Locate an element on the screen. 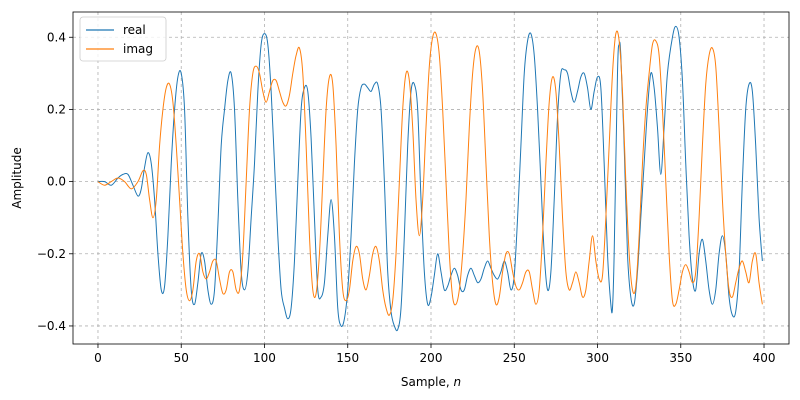 This screenshot has height=400, width=800. y-axis-label: Amplitude is located at coordinates (17, 178).